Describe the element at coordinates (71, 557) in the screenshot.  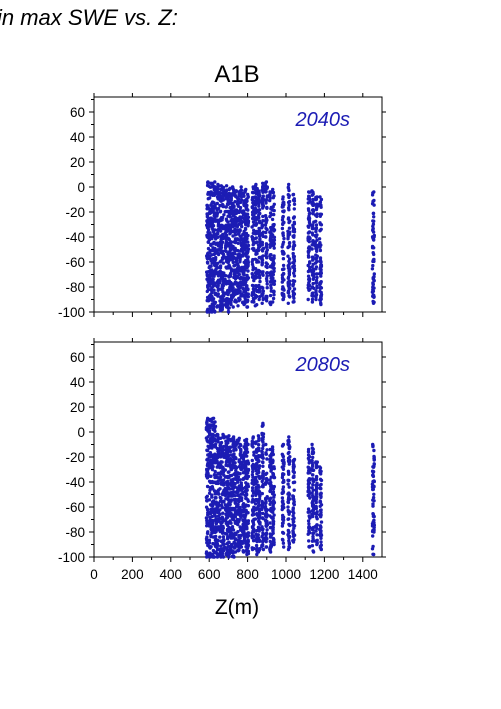
I see `y-tick-label: -100` at that location.